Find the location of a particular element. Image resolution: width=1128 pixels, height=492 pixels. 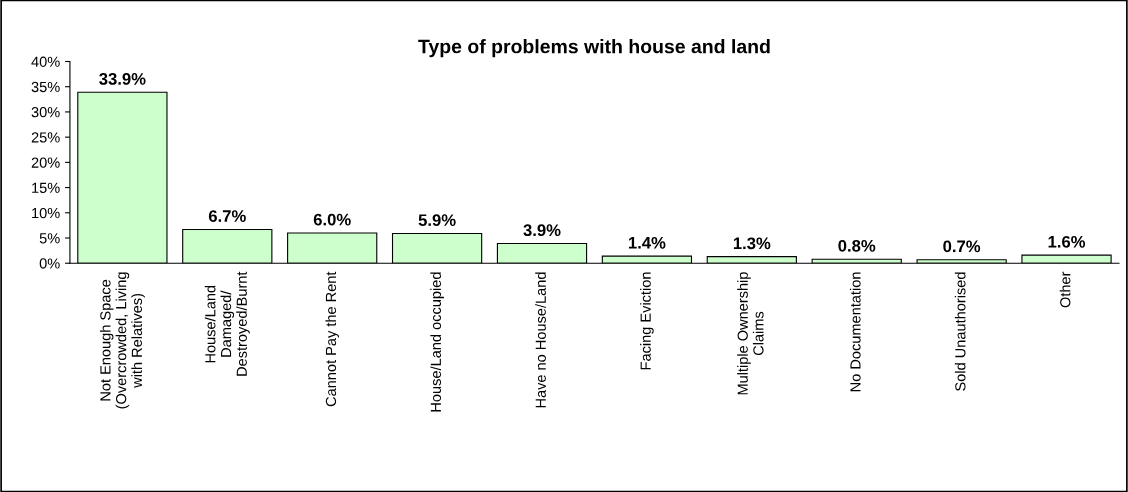

x-tick-label: Other is located at coordinates (1065, 289).